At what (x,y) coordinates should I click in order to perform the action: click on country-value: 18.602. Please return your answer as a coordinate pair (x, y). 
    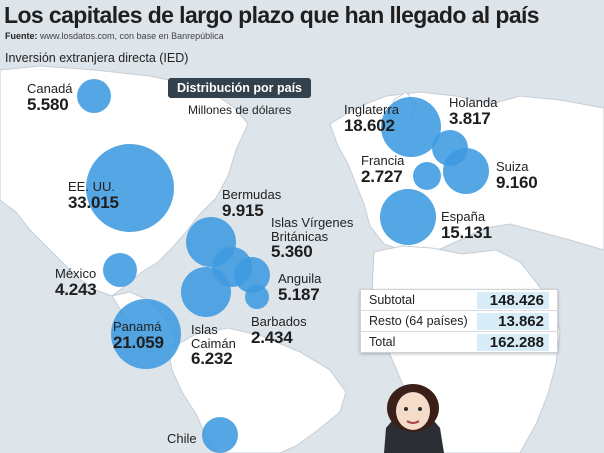
    Looking at the image, I should click on (369, 125).